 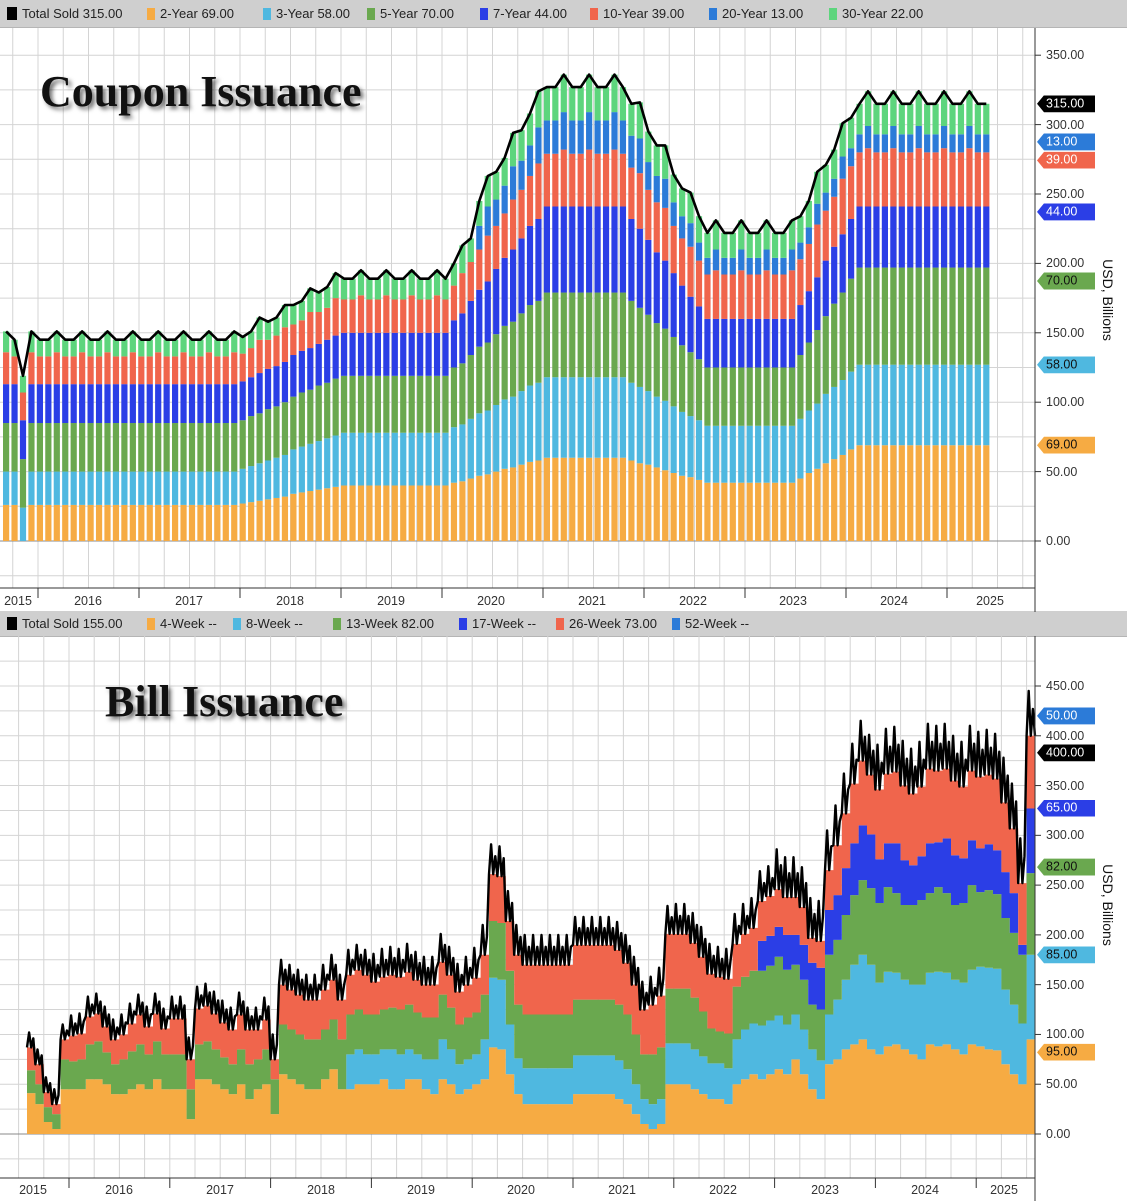 I want to click on legend-item-2-year: 2-Year 69.00, so click(x=190, y=13).